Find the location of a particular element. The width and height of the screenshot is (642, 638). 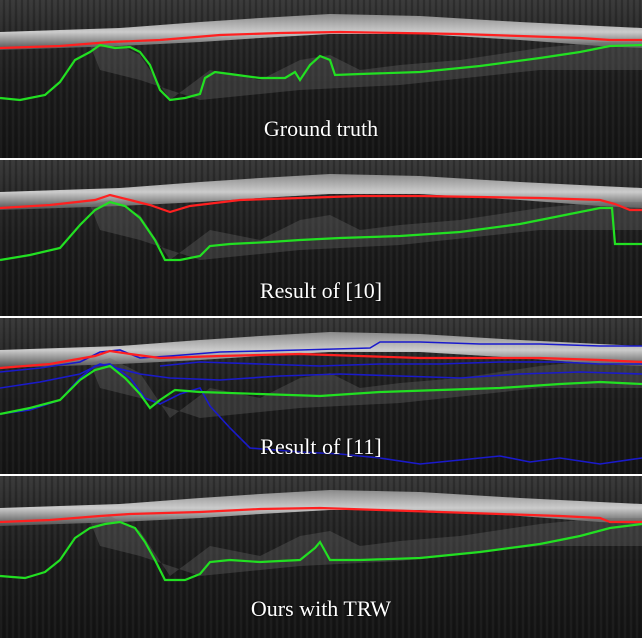

panel-caption: Ours with TRW is located at coordinates (321, 608).